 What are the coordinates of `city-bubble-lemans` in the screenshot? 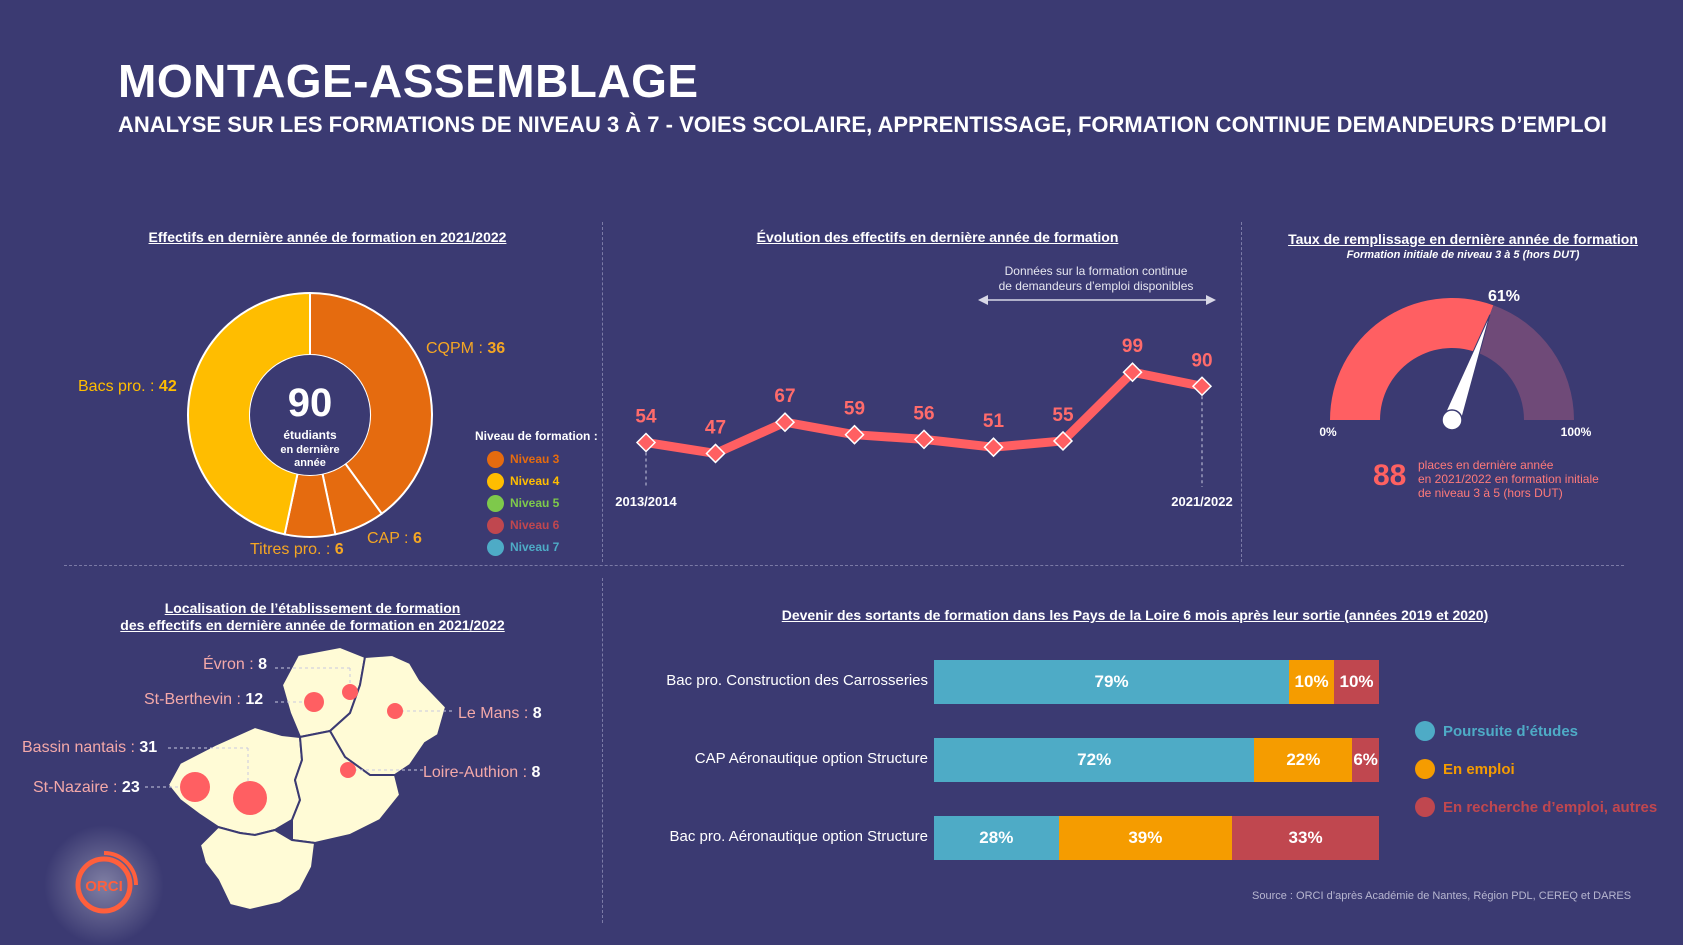 It's located at (395, 711).